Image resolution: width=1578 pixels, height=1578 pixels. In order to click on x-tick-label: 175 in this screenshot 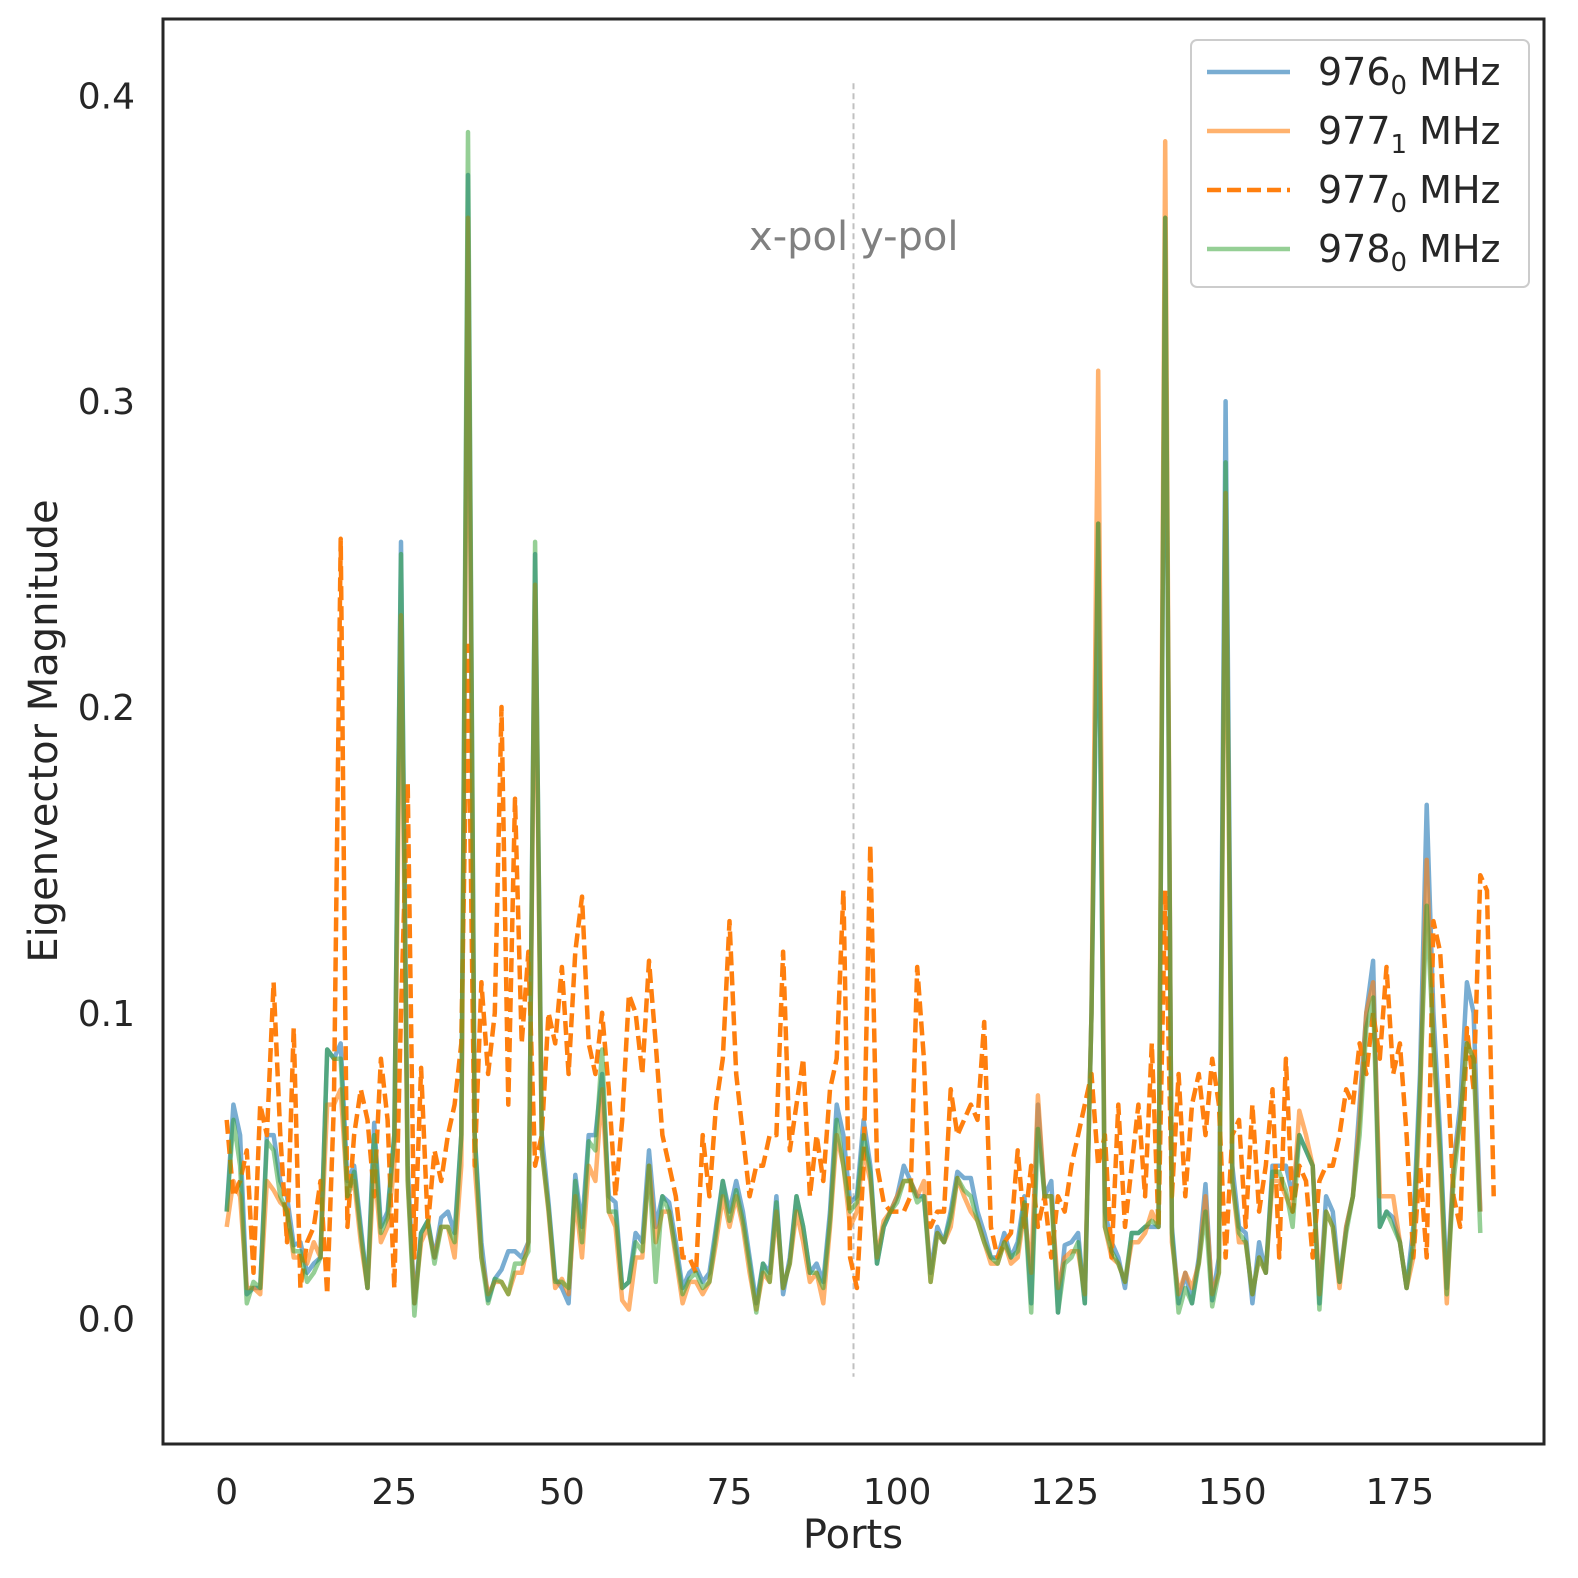, I will do `click(1400, 1492)`.